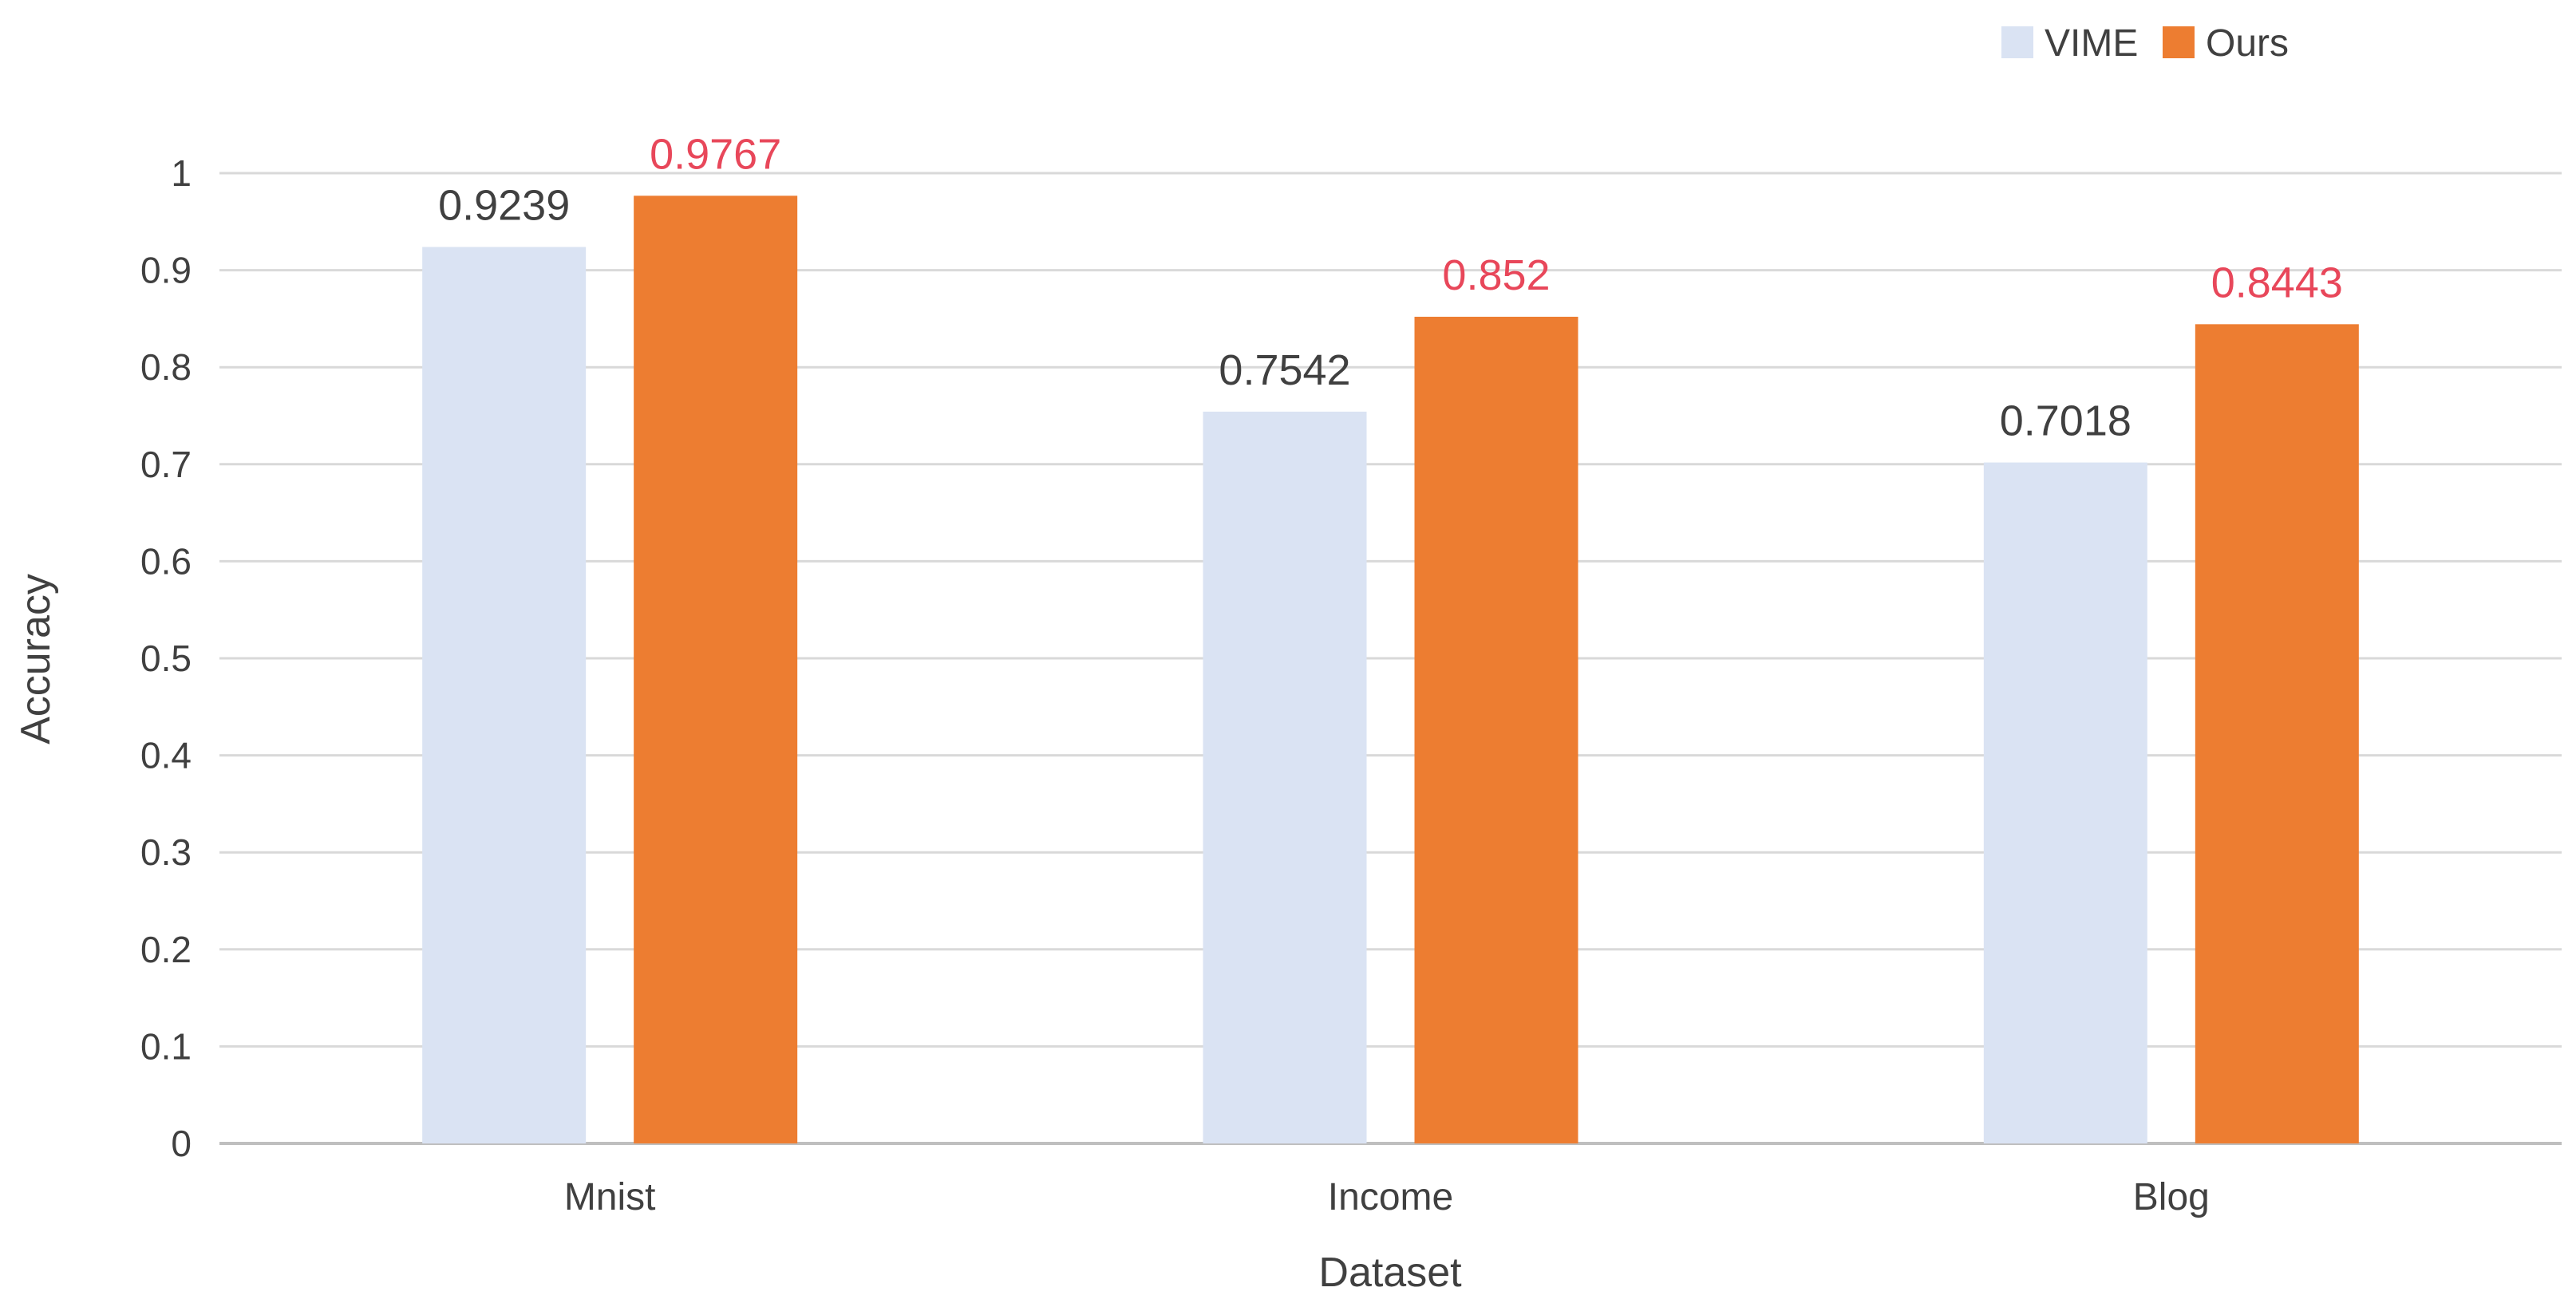 This screenshot has height=1311, width=2576. What do you see at coordinates (166, 561) in the screenshot?
I see `y-tick-label: 0.6` at bounding box center [166, 561].